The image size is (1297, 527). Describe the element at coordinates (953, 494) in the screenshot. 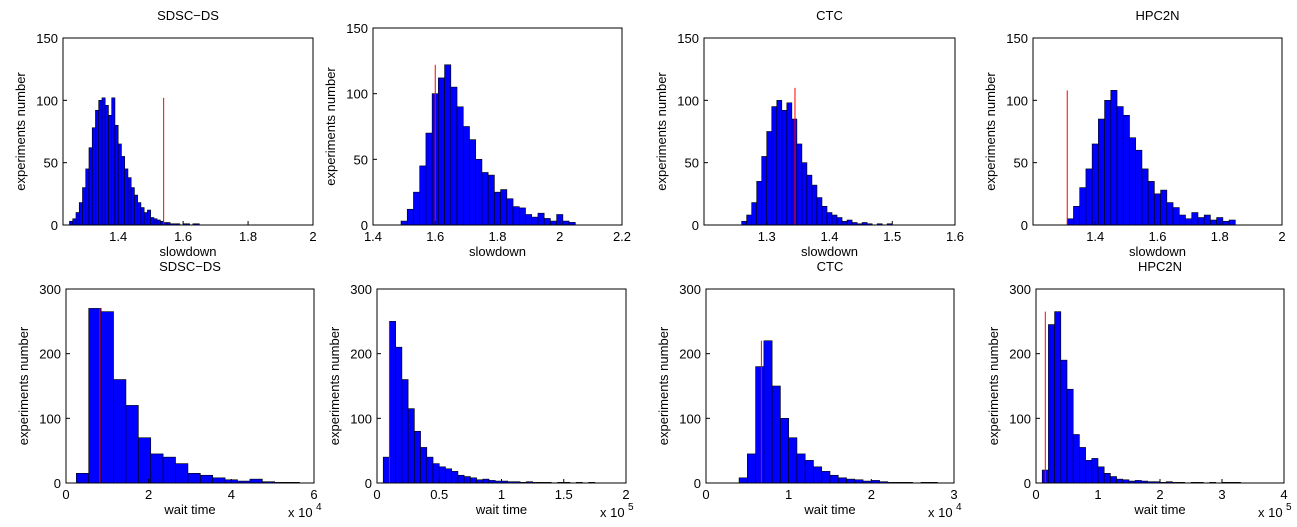

I see `x-tick-label: 3` at that location.